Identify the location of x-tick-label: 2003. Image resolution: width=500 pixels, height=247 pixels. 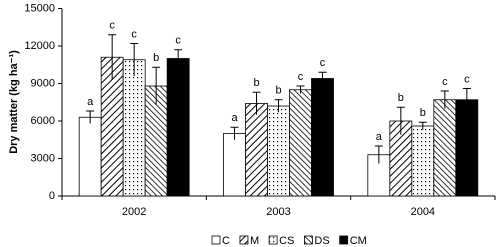
(278, 212).